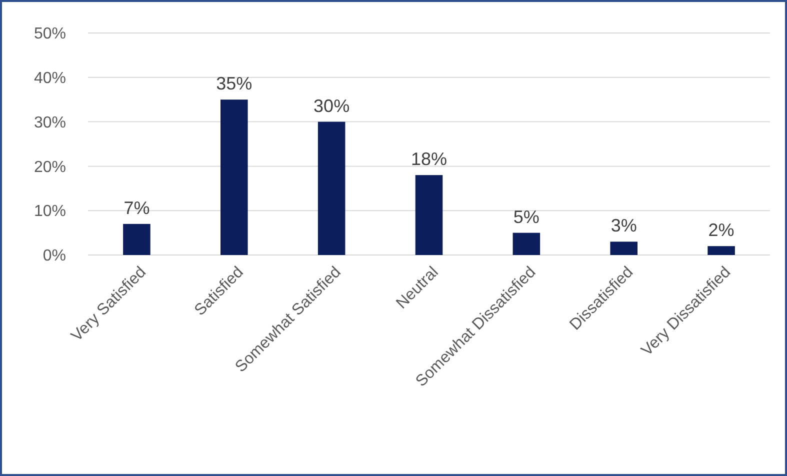 The width and height of the screenshot is (787, 476). I want to click on data-label: 18%, so click(429, 159).